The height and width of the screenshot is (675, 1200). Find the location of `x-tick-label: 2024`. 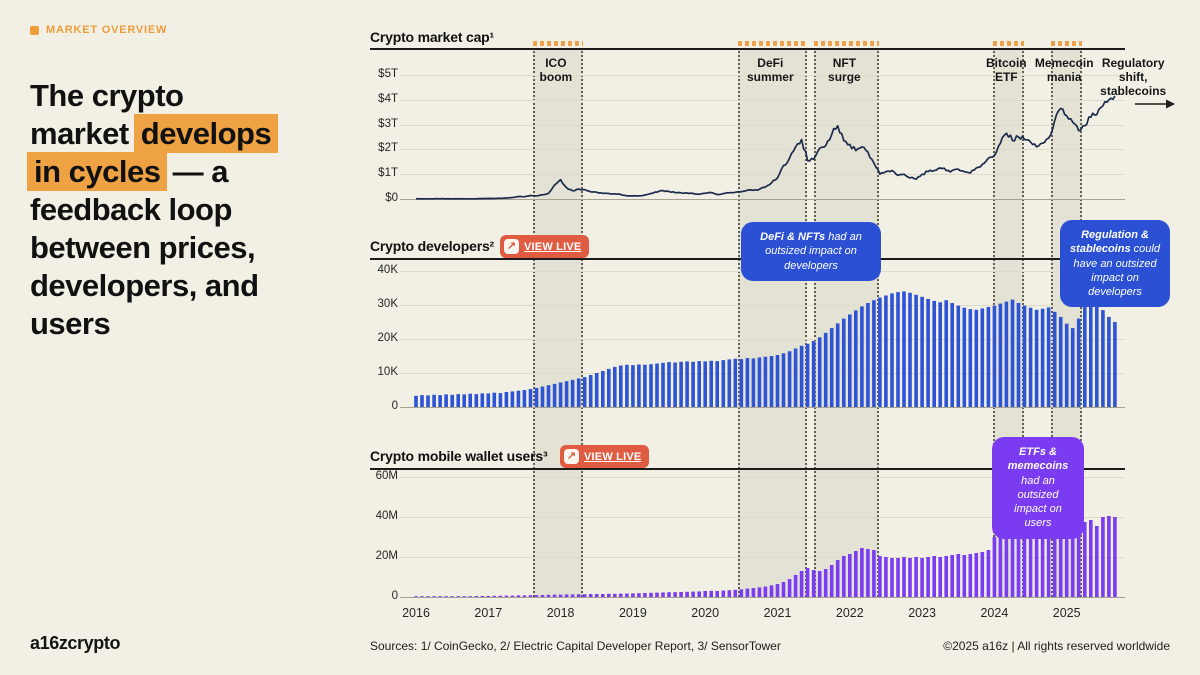

x-tick-label: 2024 is located at coordinates (994, 613).